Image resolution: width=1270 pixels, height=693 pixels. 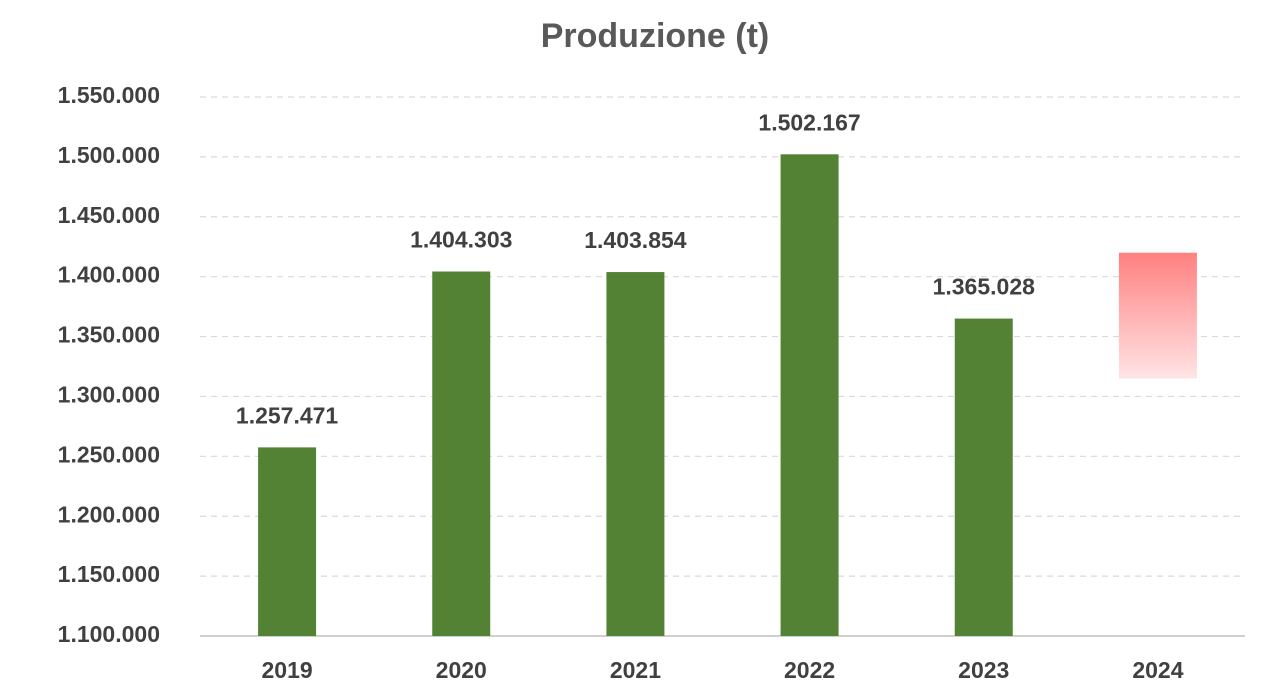 I want to click on y-tick-label: 1.500.000, so click(x=109, y=155).